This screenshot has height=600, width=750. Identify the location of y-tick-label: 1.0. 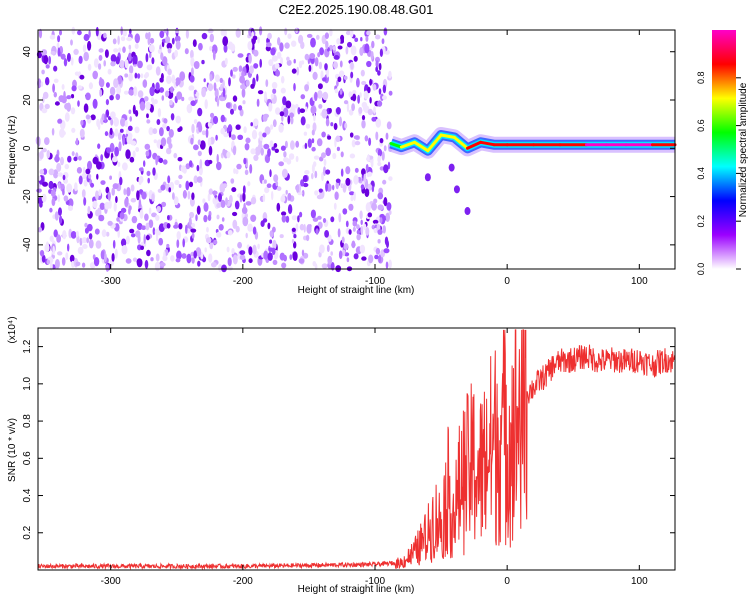
(27, 383).